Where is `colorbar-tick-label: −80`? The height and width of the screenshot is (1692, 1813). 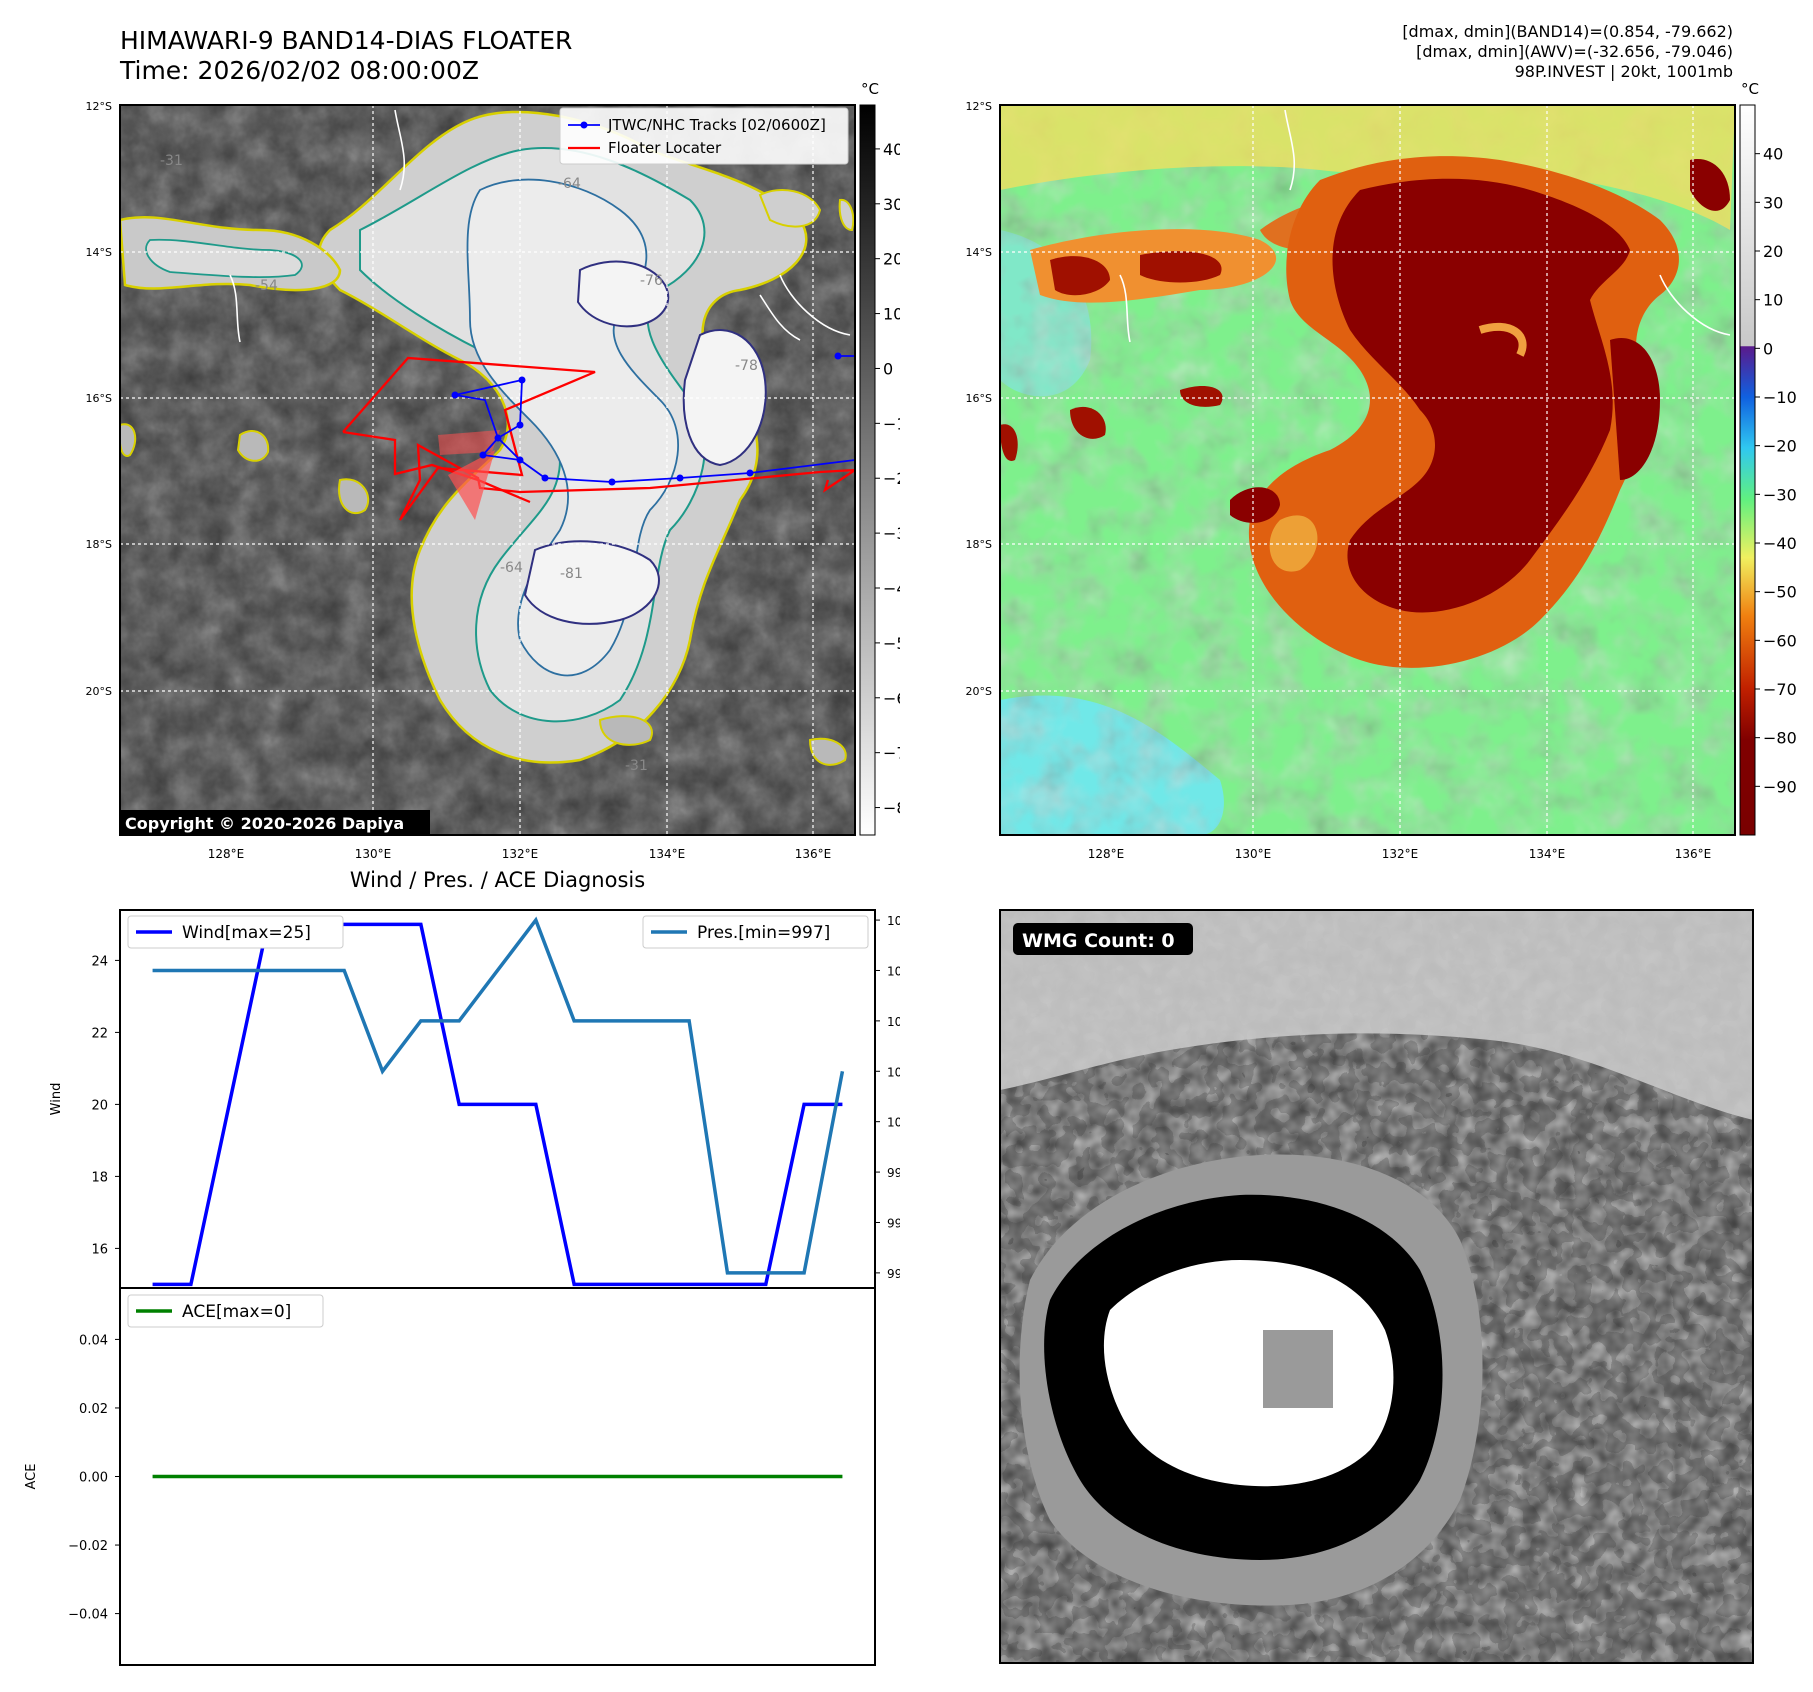
colorbar-tick-label: −80 is located at coordinates (1780, 738).